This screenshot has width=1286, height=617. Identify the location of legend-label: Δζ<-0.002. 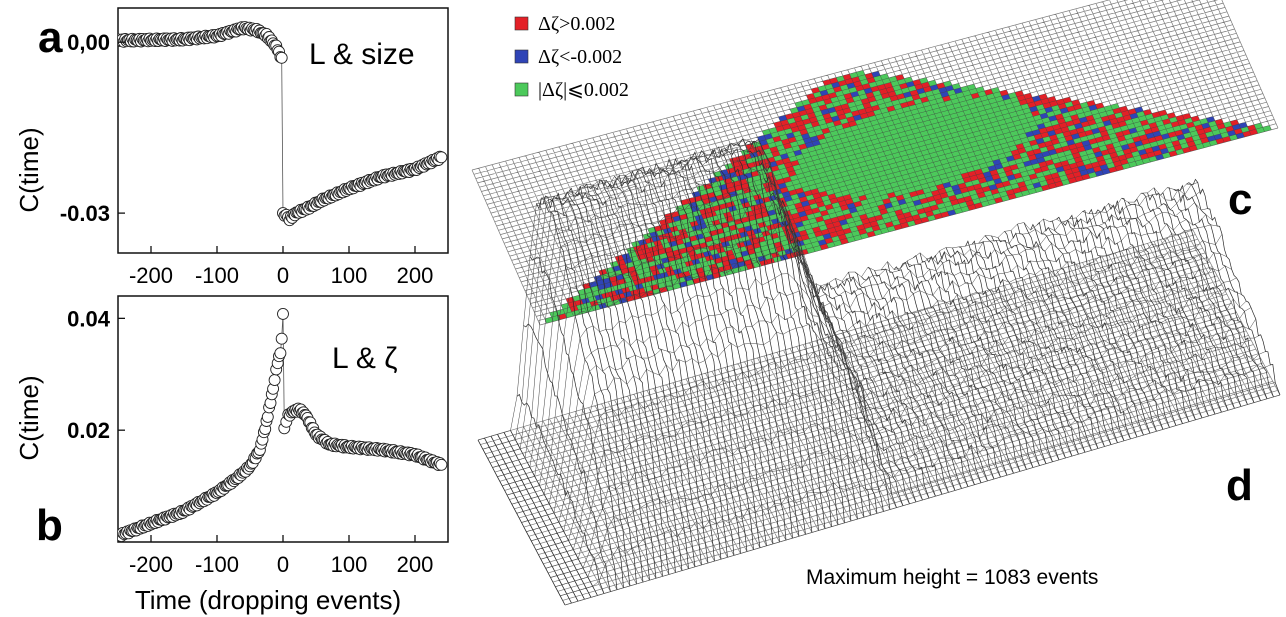
(580, 57).